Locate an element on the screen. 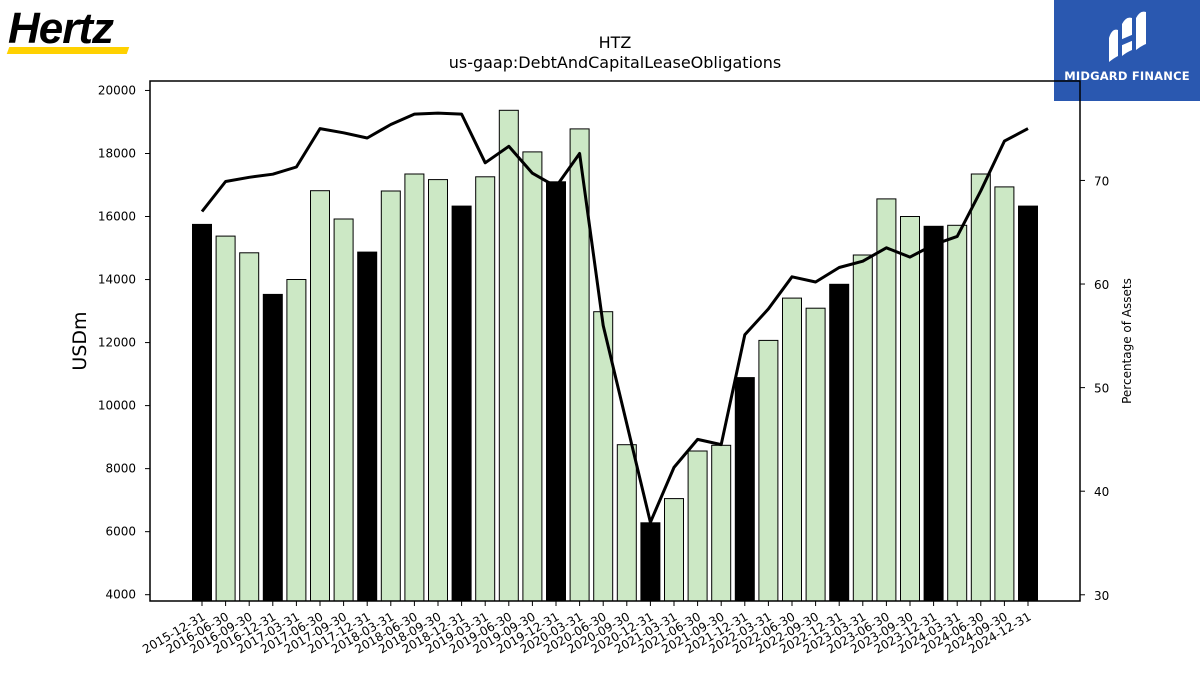 This screenshot has height=675, width=1200. chart-subtitle: us-gaap:DebtAndCapitalLeaseObligations is located at coordinates (615, 62).